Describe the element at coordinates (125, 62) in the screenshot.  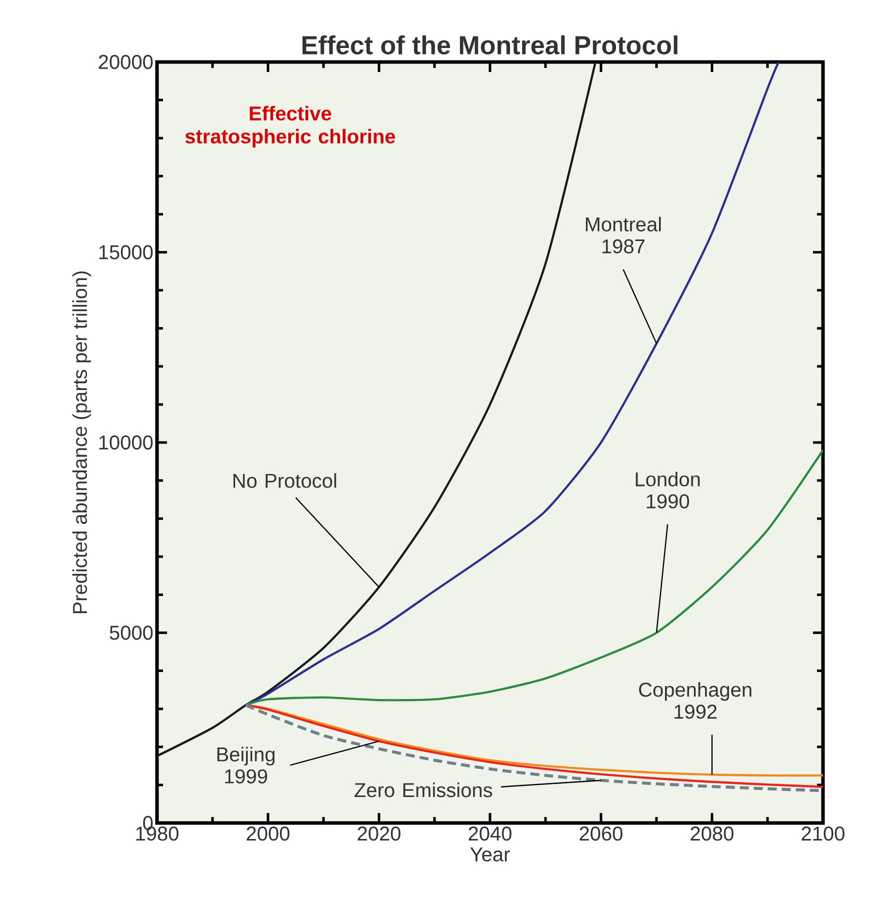
I see `y-tick-label: 20000` at that location.